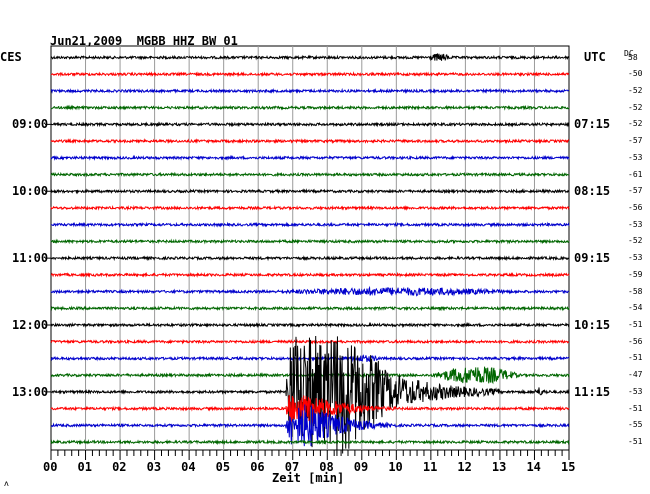  I want to click on dc-value: 58, so click(633, 57).